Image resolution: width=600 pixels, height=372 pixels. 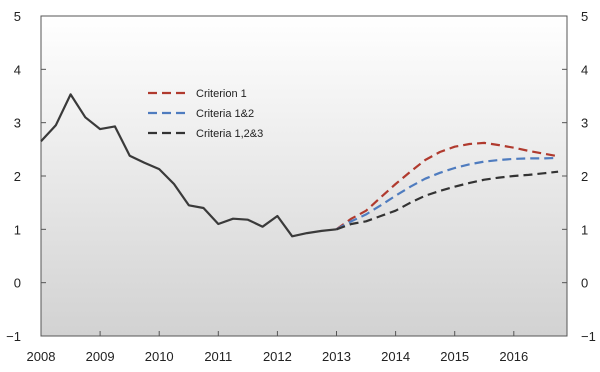 I want to click on x-tick-label: 2016, so click(x=513, y=356).